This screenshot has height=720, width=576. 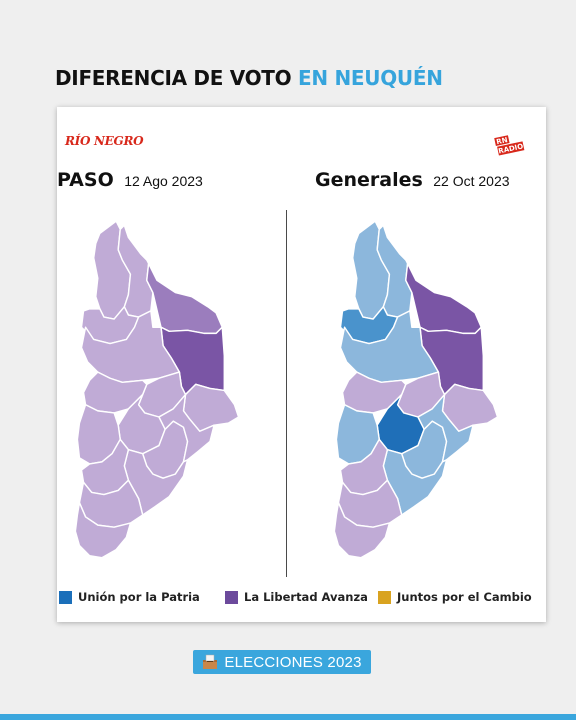 I want to click on generales-dept-chos-malal, so click(x=394, y=271).